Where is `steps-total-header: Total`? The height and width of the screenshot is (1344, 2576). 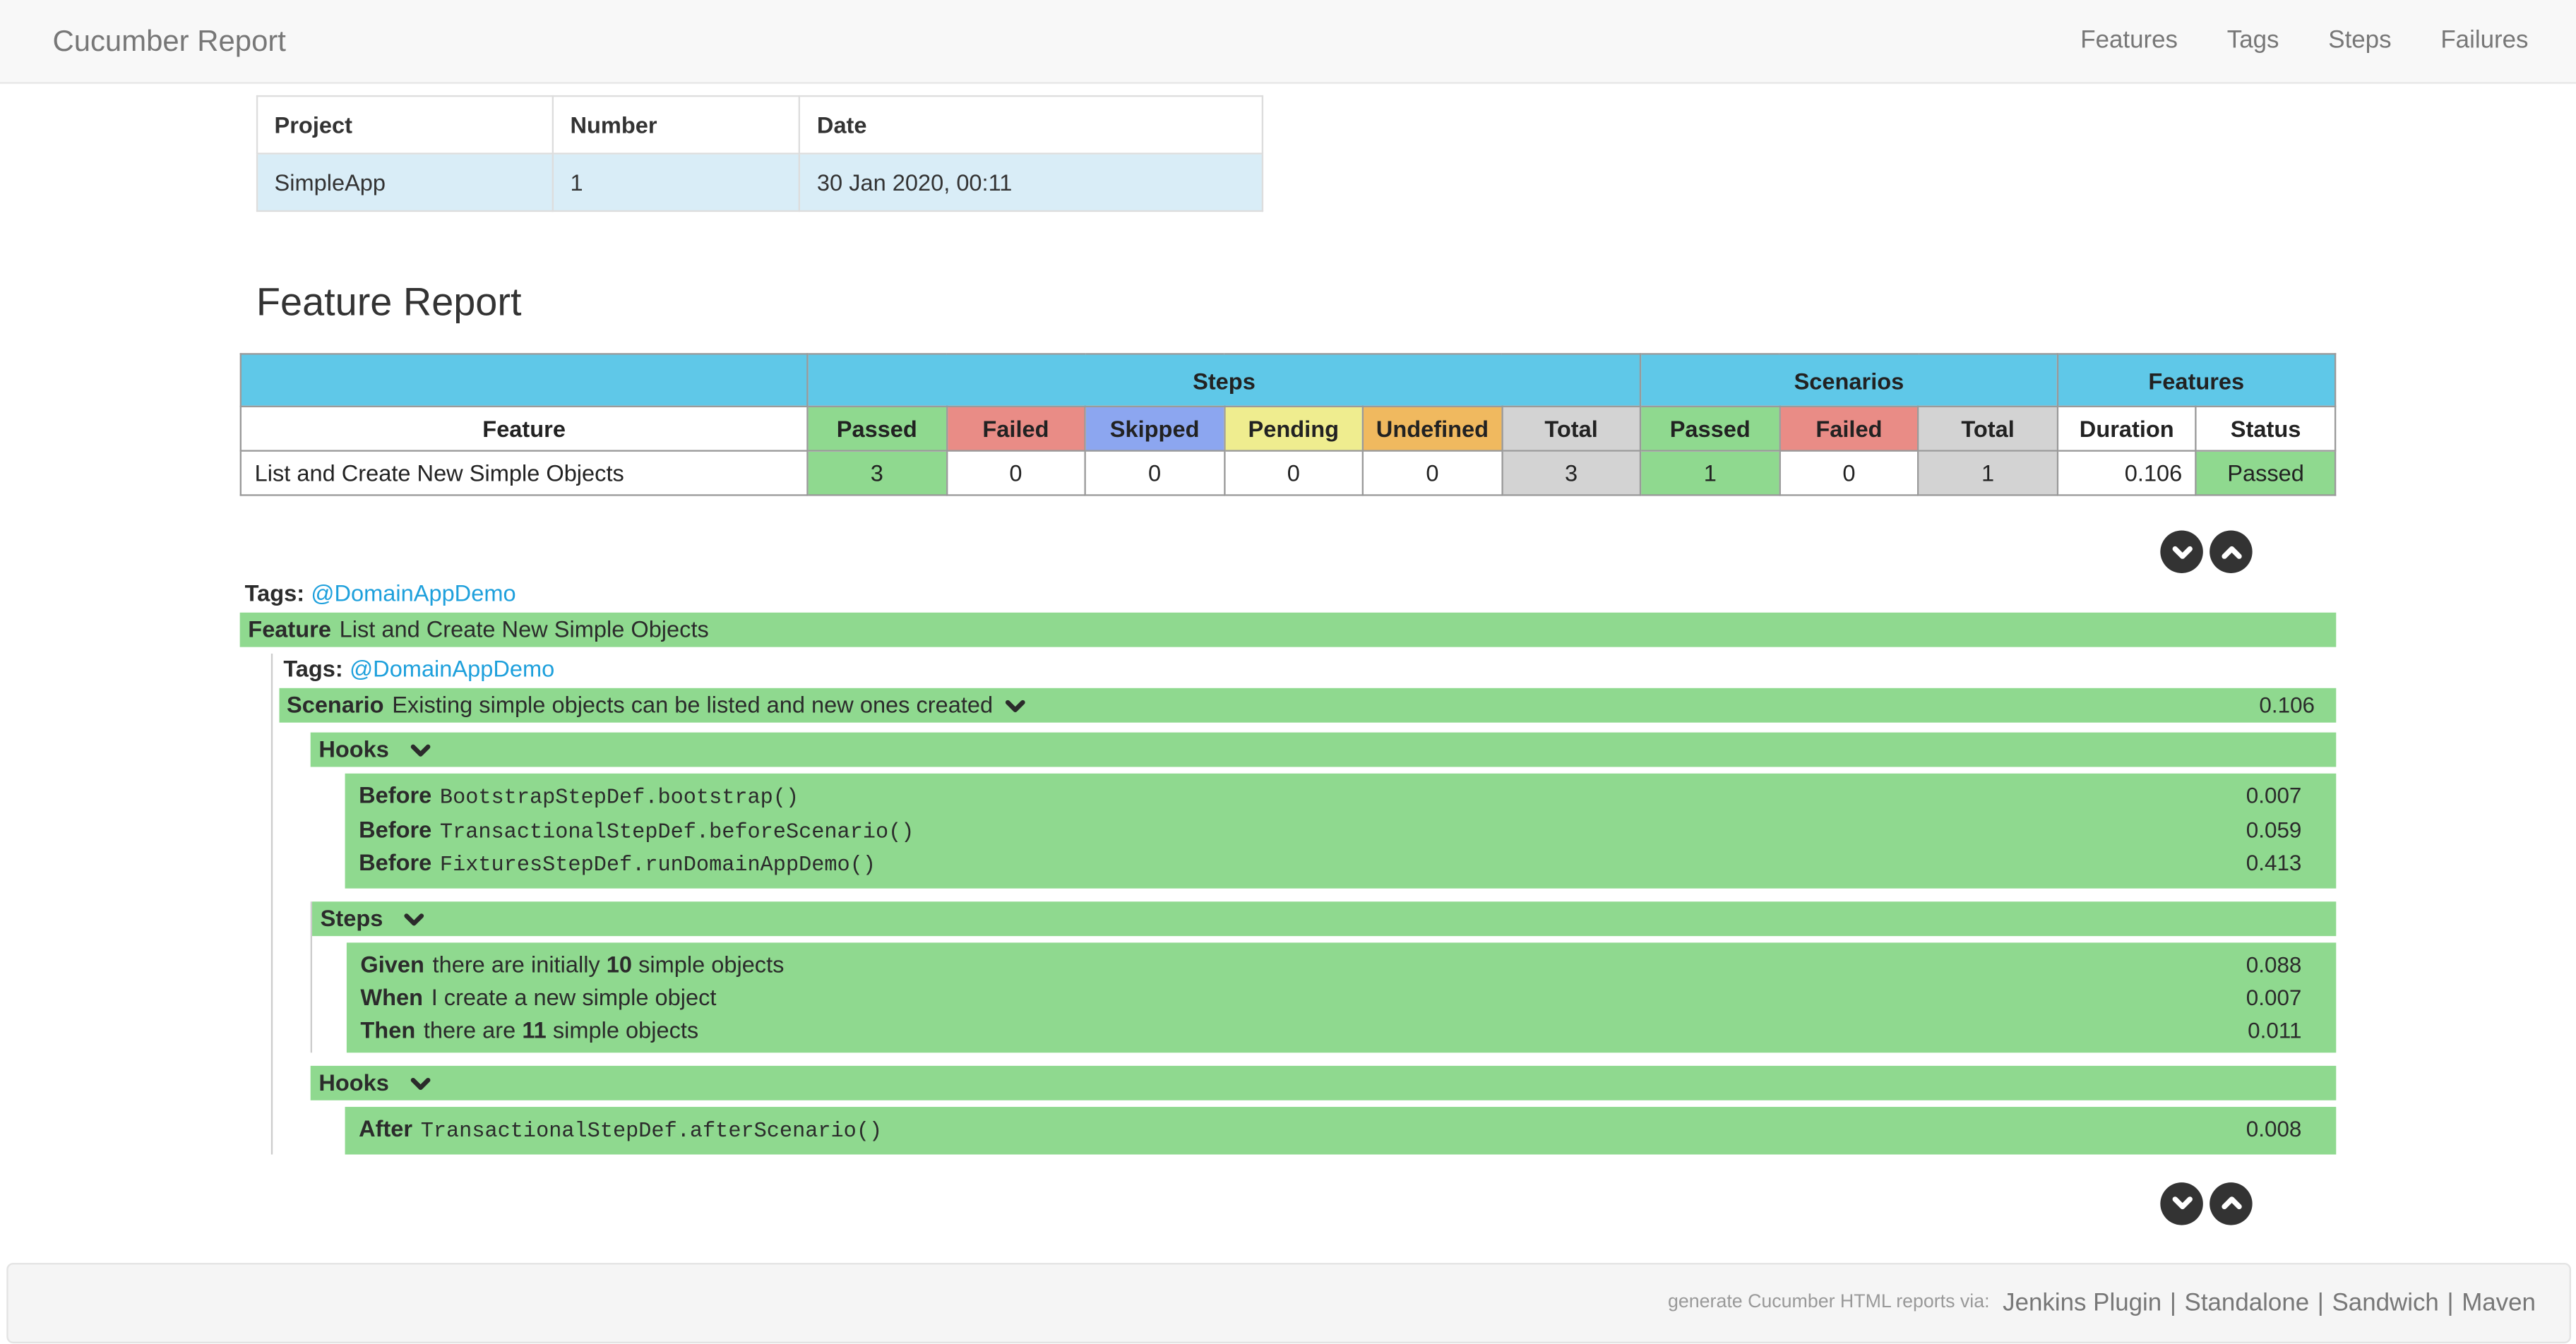
steps-total-header: Total is located at coordinates (1571, 429).